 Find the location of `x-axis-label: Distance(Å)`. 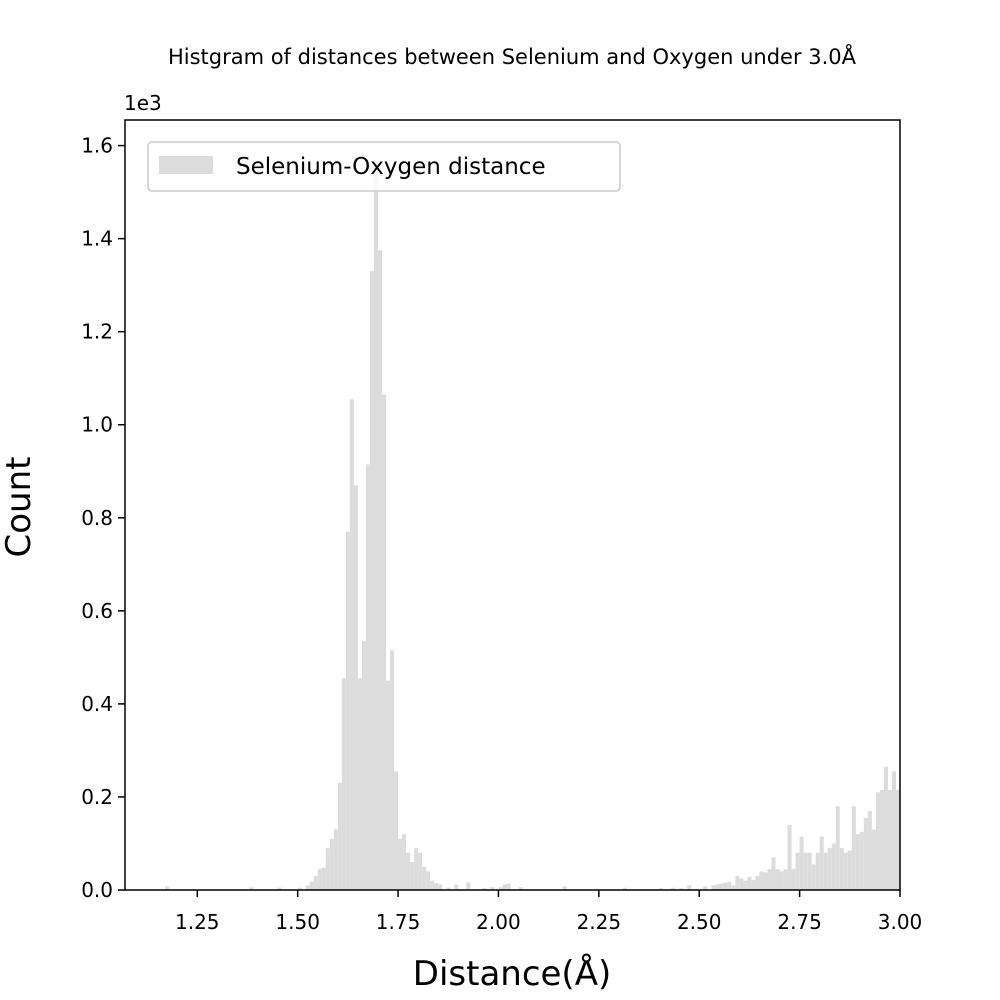

x-axis-label: Distance(Å) is located at coordinates (512, 973).